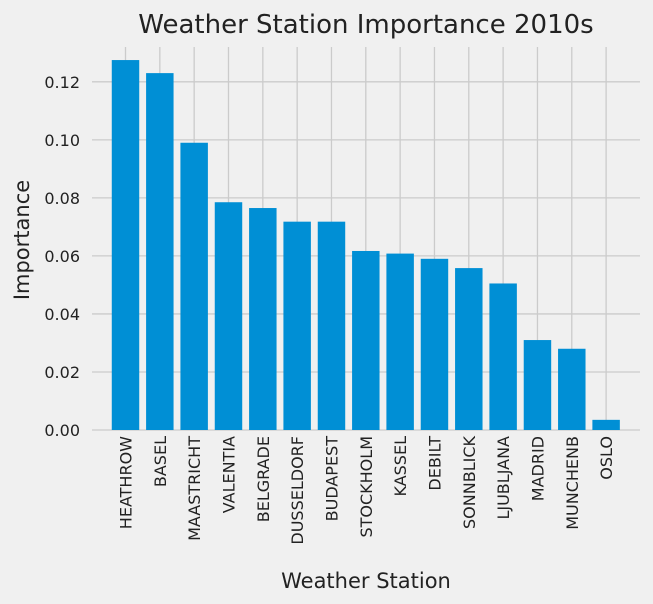 This screenshot has height=604, width=653. I want to click on bar-oslo, so click(606, 424).